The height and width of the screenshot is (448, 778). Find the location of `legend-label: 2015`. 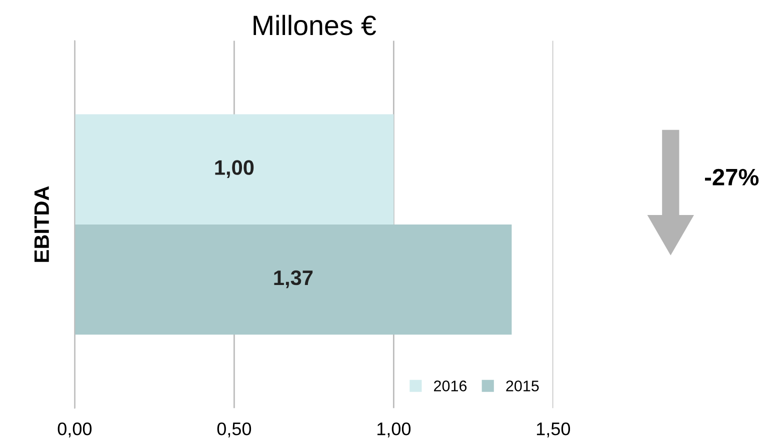

legend-label: 2015 is located at coordinates (522, 386).